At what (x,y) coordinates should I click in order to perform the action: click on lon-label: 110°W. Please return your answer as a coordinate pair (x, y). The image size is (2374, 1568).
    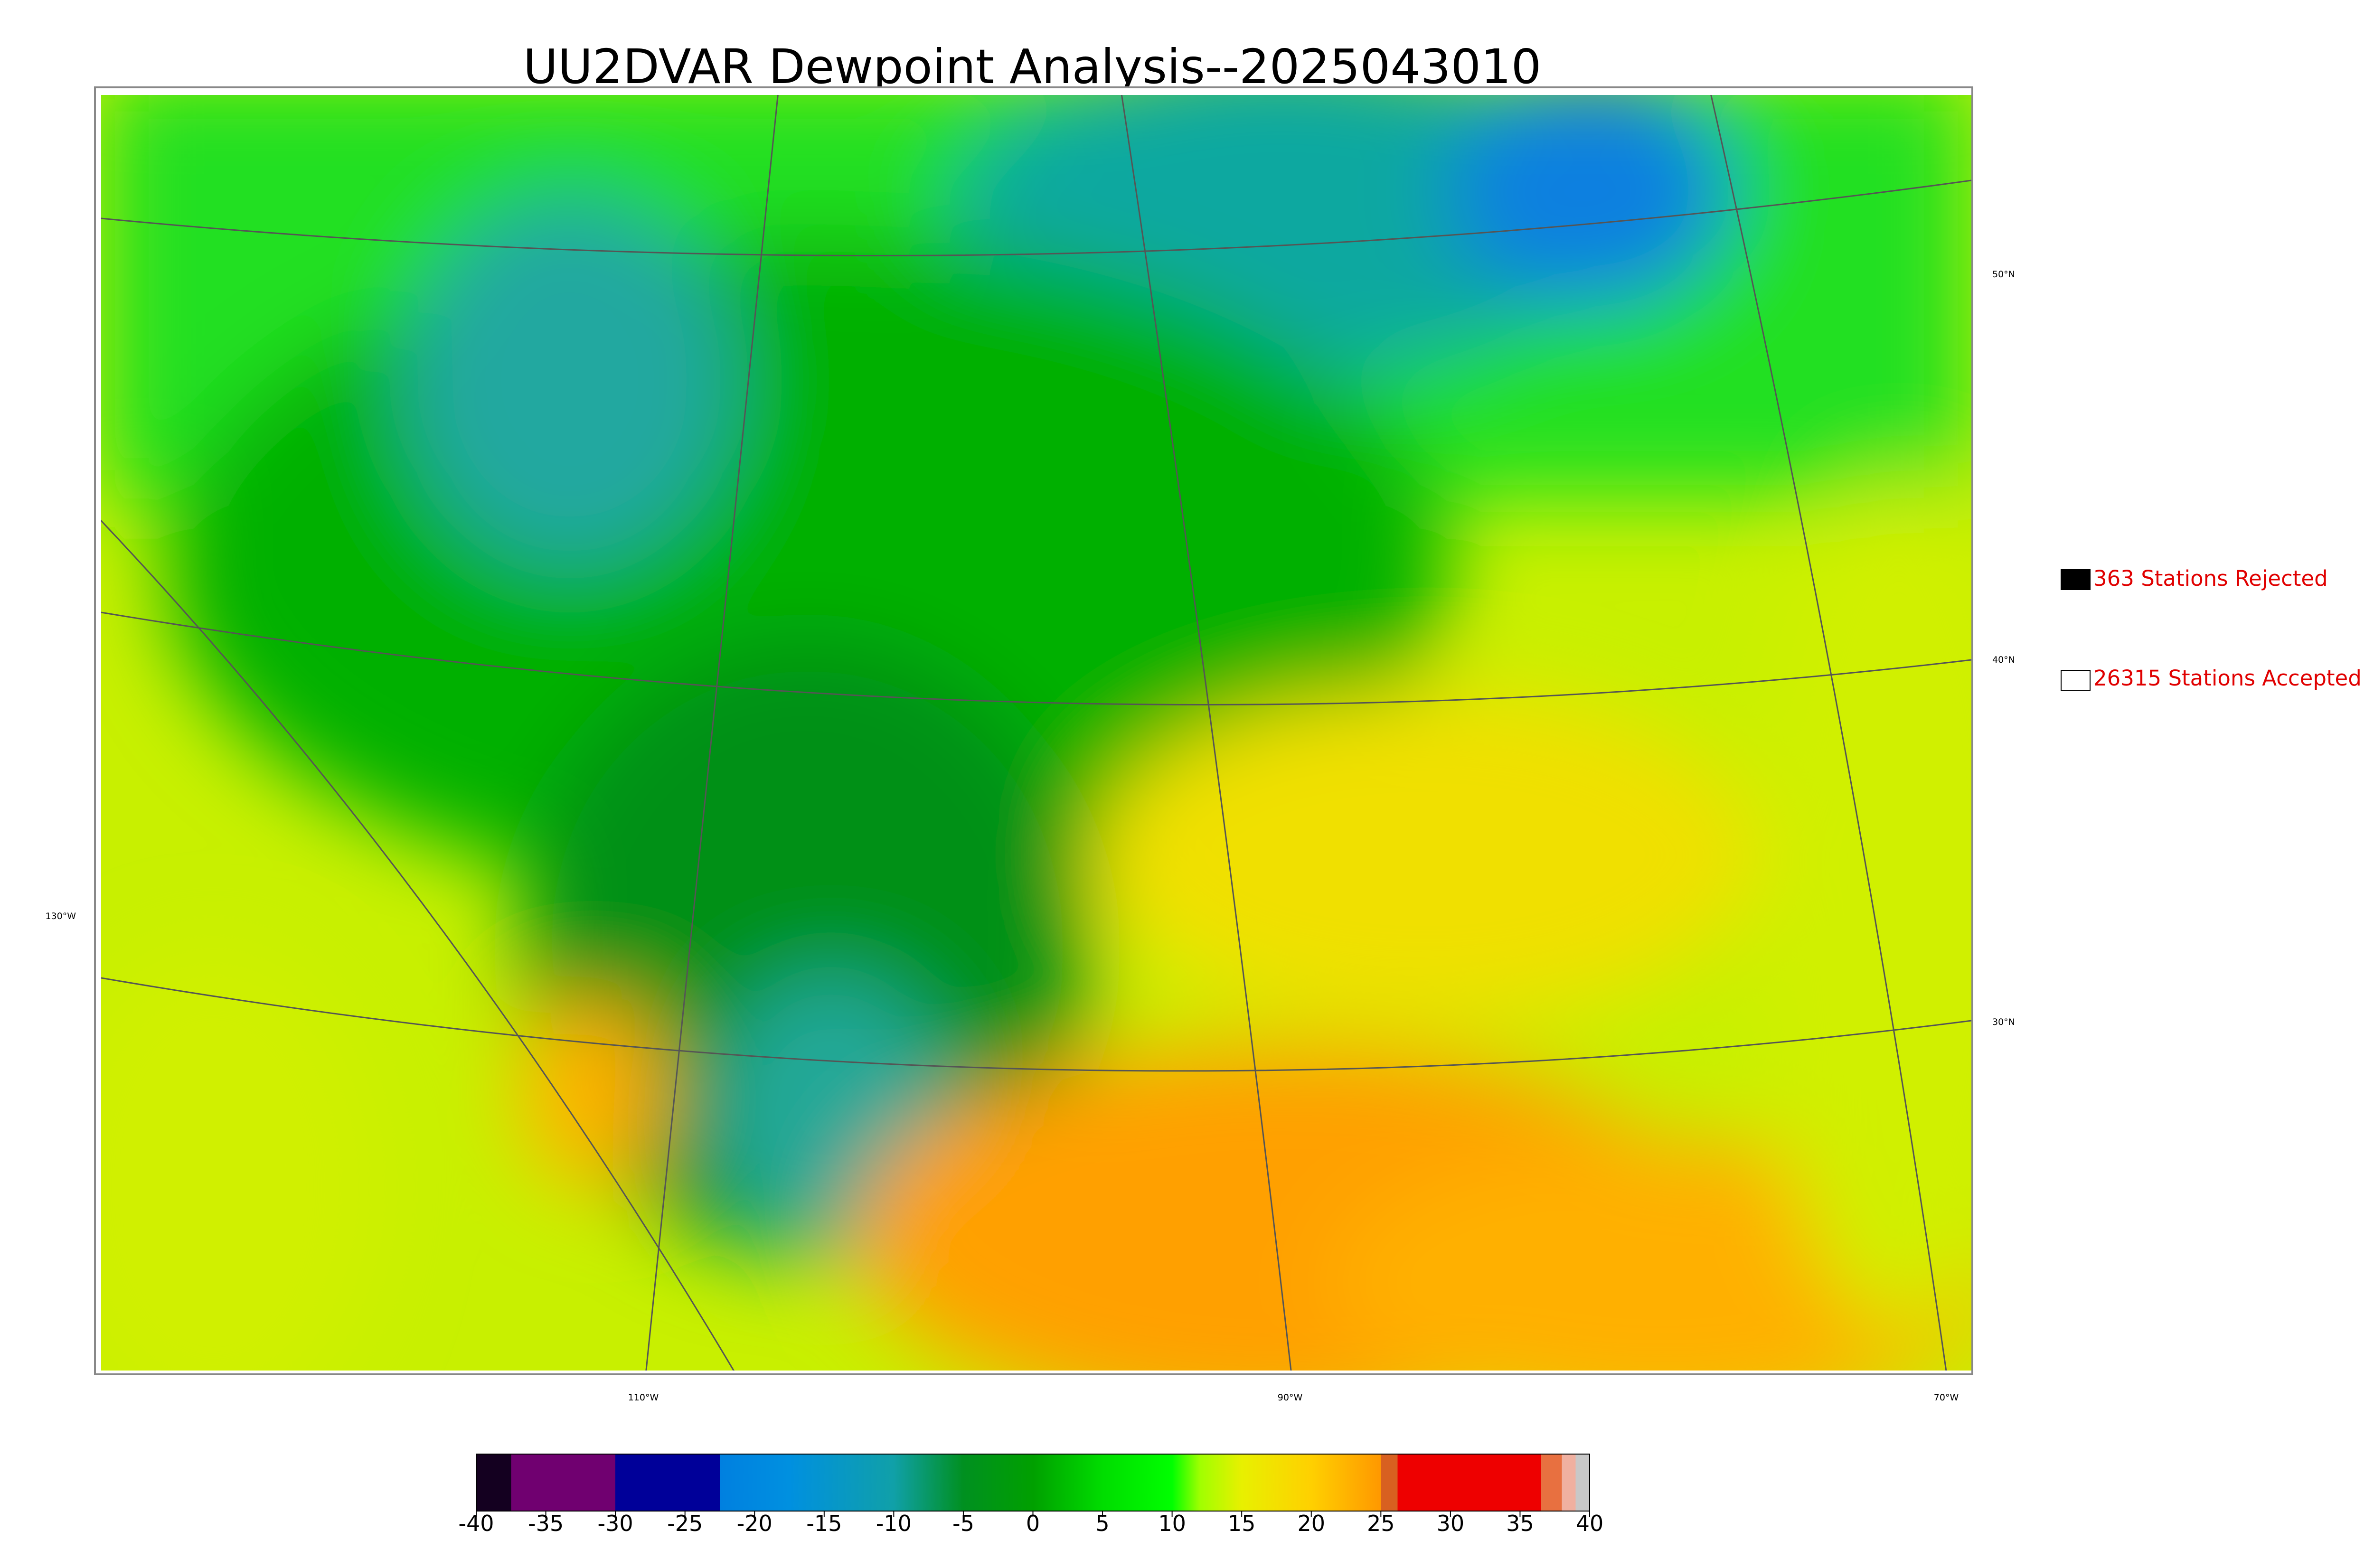
    Looking at the image, I should click on (643, 1397).